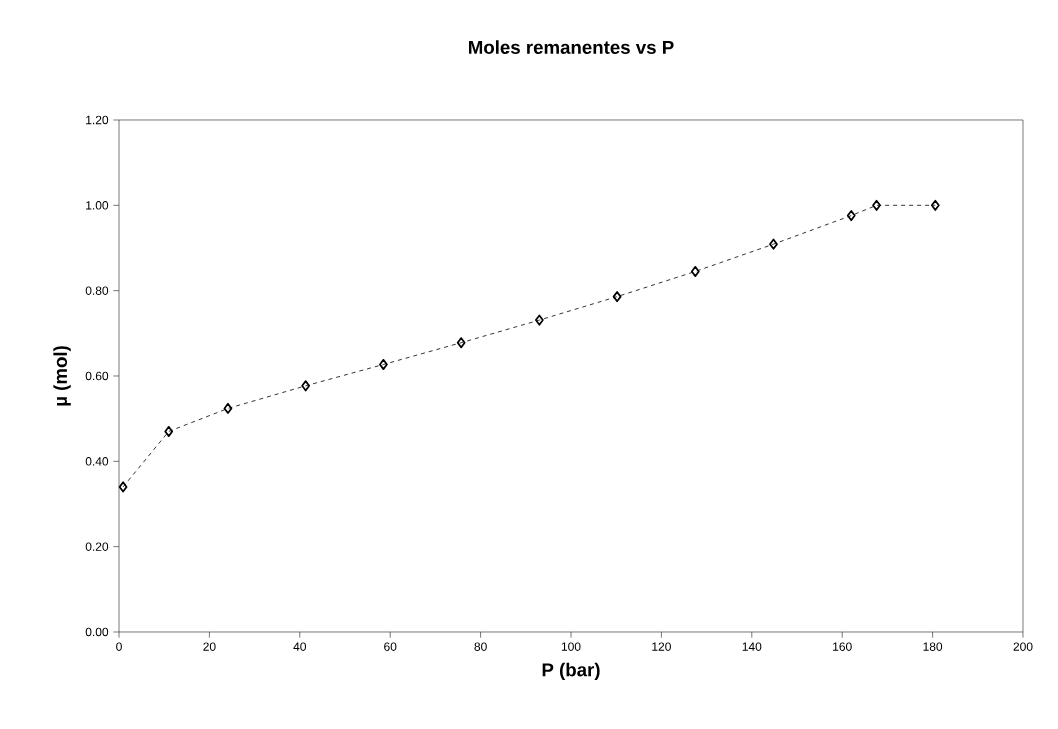 The image size is (1058, 729). What do you see at coordinates (571, 47) in the screenshot?
I see `chart-title: Moles remanentes vs P` at bounding box center [571, 47].